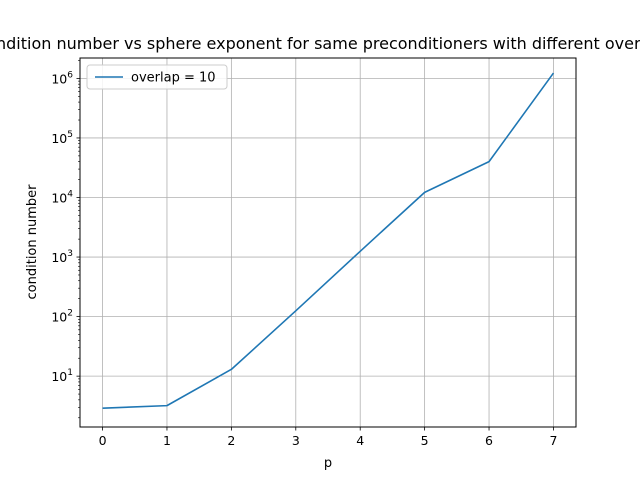  What do you see at coordinates (553, 440) in the screenshot?
I see `x-tick-label: 7` at bounding box center [553, 440].